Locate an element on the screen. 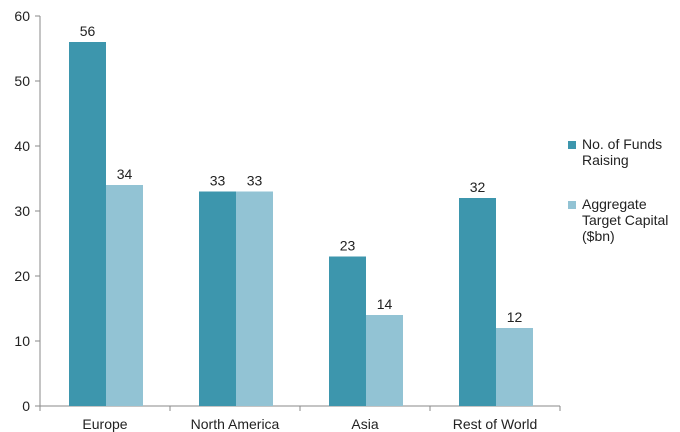  x-tick-label: Asia is located at coordinates (364, 424).